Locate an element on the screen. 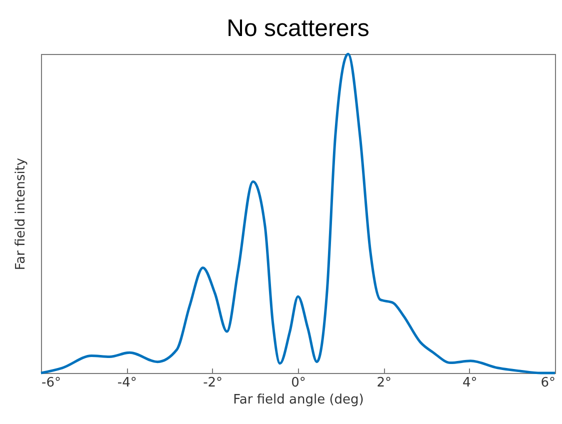 Image resolution: width=562 pixels, height=424 pixels. x-tick-label: -2° is located at coordinates (213, 383).